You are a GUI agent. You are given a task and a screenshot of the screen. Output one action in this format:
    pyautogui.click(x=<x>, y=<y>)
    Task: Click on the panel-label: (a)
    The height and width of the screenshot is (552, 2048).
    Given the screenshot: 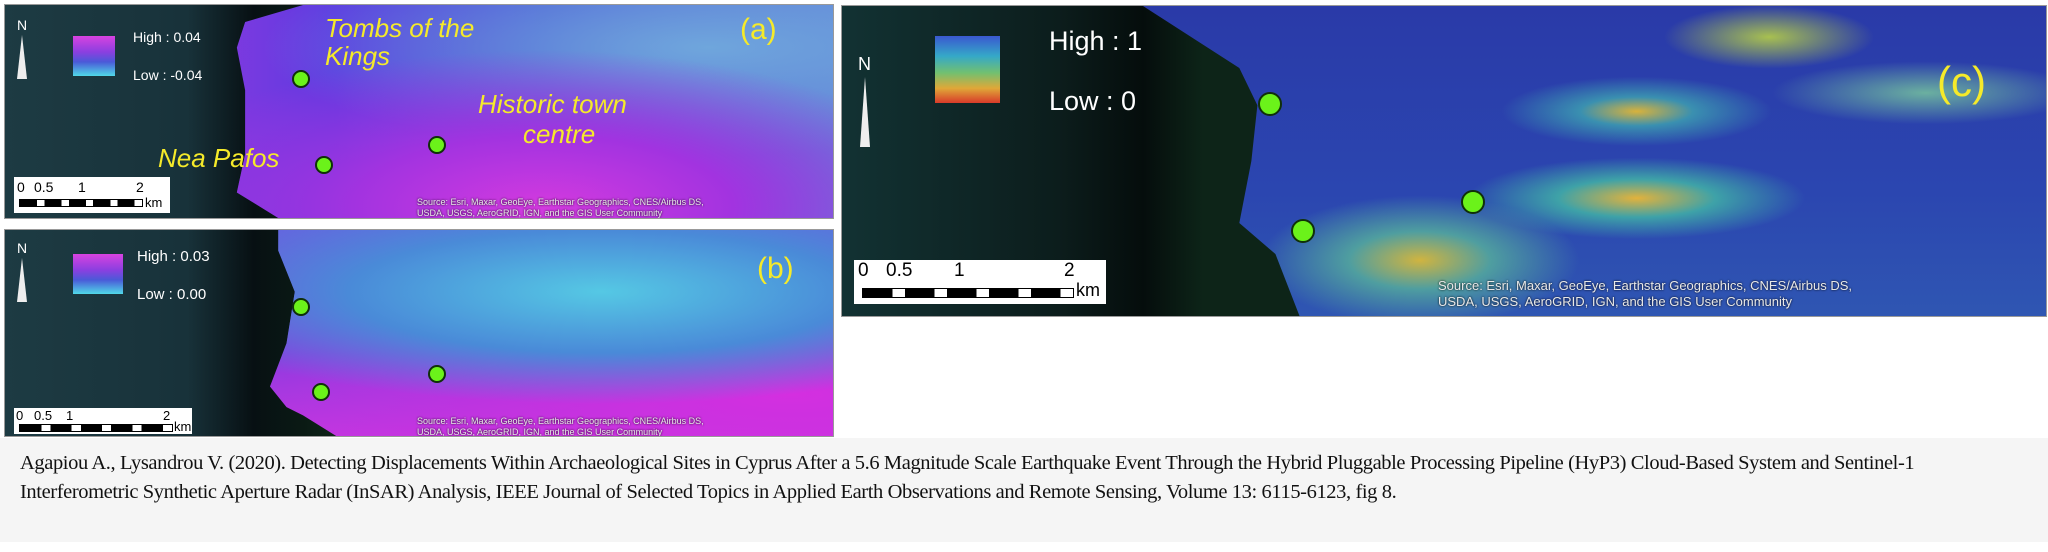 What is the action you would take?
    pyautogui.click(x=758, y=29)
    